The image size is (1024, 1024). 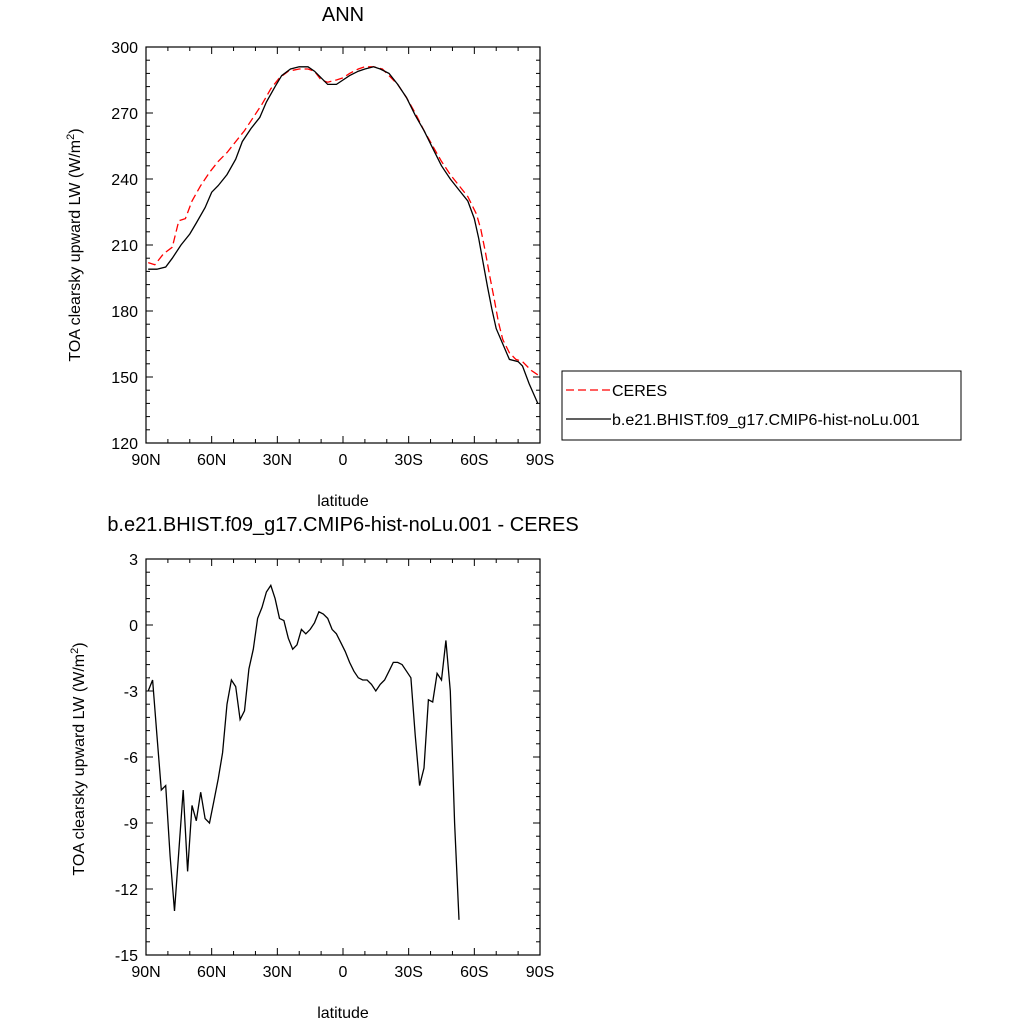 I want to click on legend-box, so click(x=761, y=405).